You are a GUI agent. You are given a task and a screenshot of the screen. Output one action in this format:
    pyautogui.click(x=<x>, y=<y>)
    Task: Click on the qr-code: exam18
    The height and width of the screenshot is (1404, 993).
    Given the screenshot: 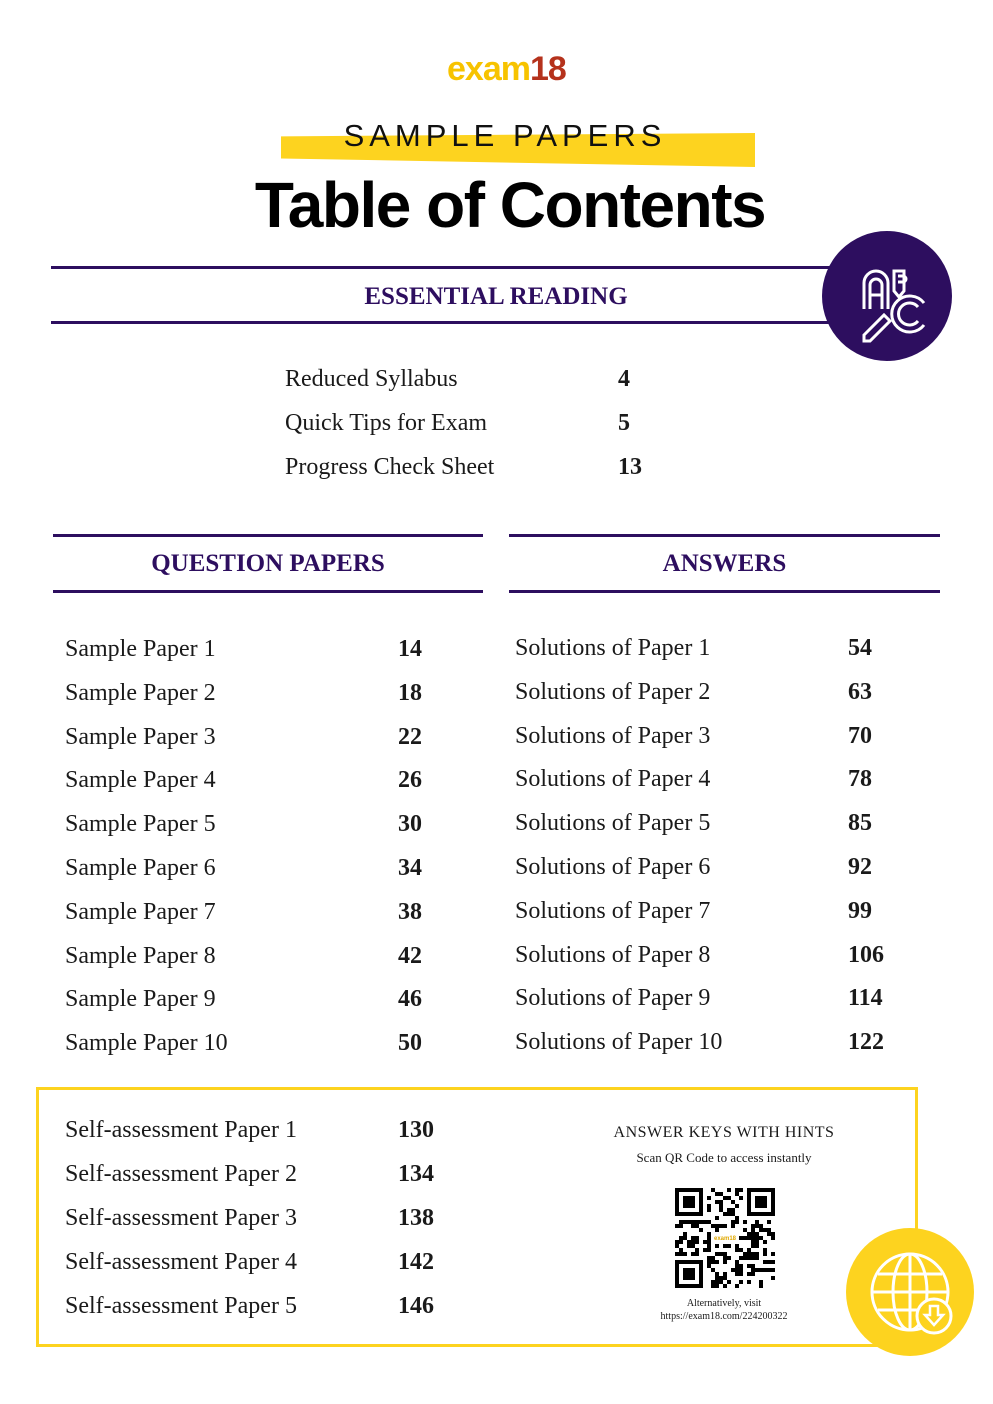 What is the action you would take?
    pyautogui.click(x=725, y=1238)
    